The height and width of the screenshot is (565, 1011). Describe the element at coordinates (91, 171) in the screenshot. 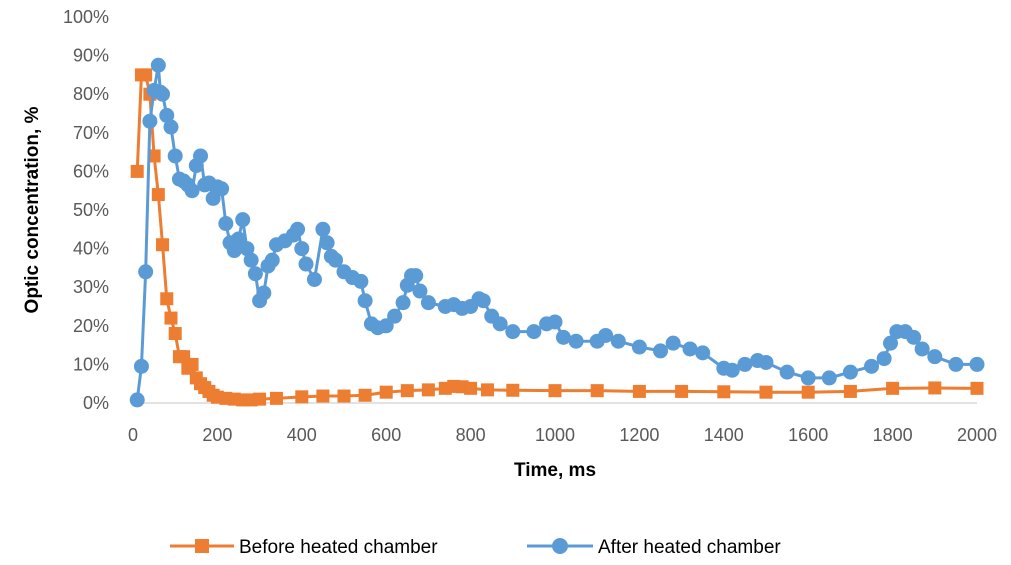

I see `y-tick-label: 60%` at that location.